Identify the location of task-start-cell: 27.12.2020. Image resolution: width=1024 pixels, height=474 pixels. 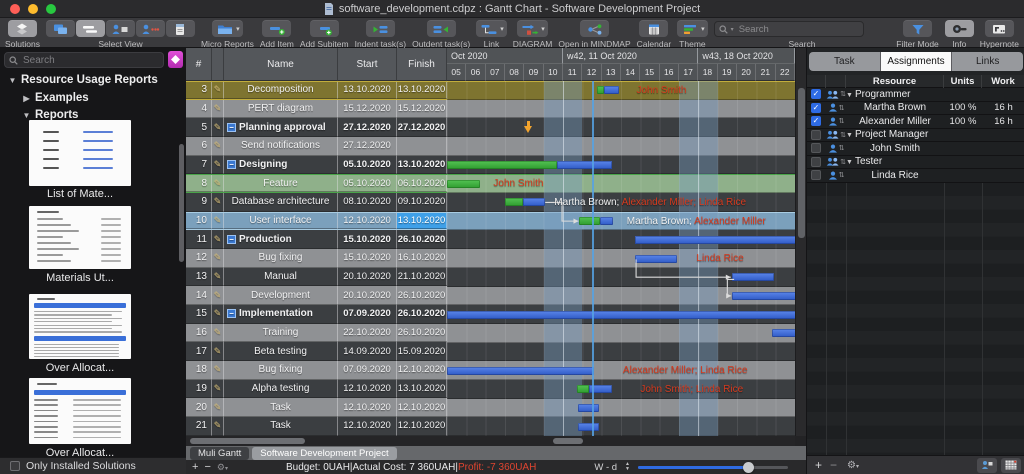
(367, 146).